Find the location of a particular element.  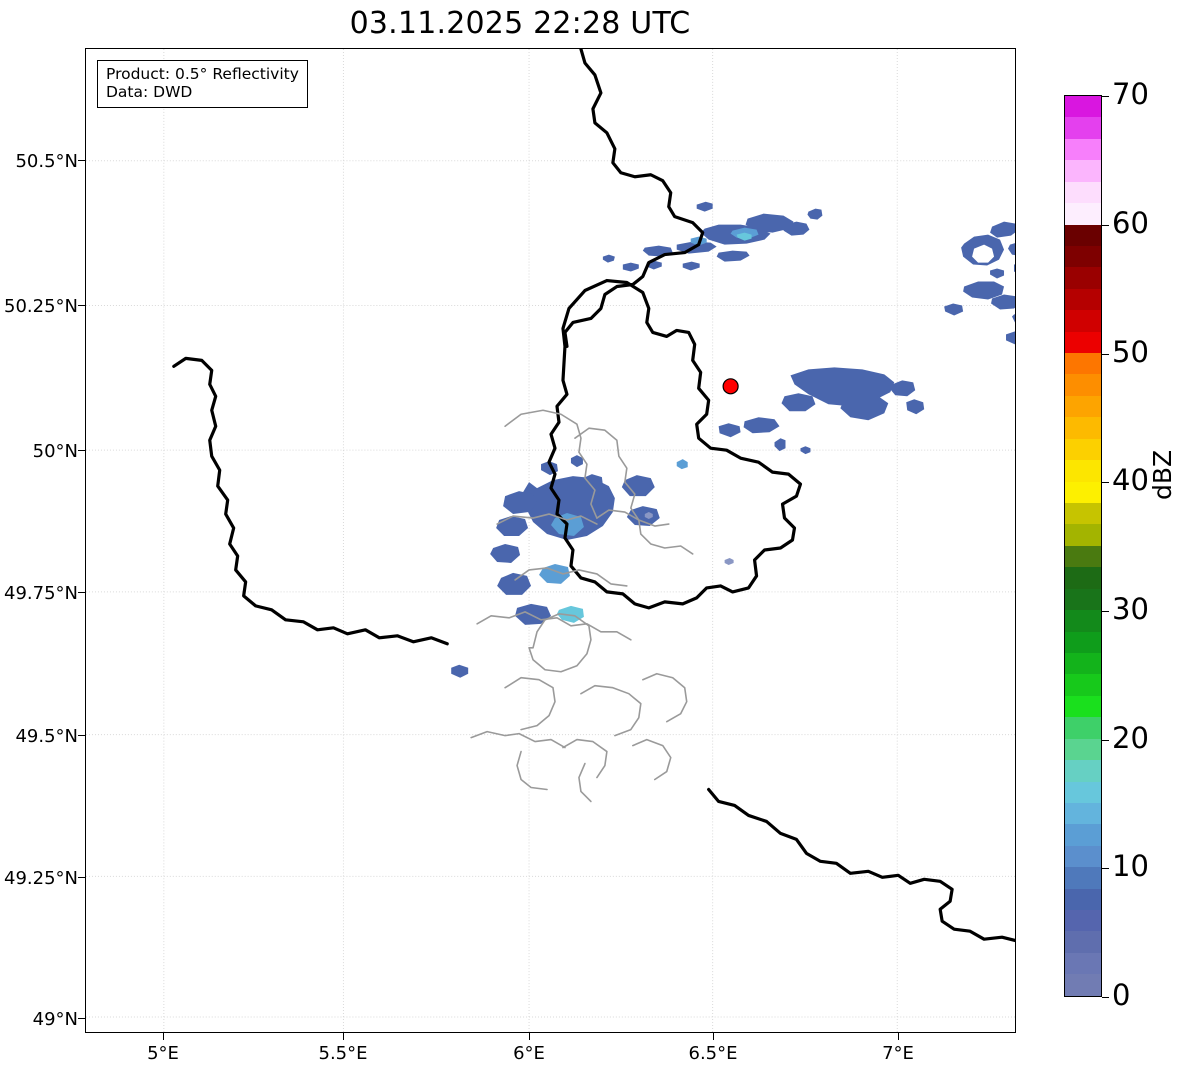

cbtick-label-30: 30 is located at coordinates (1130, 609).